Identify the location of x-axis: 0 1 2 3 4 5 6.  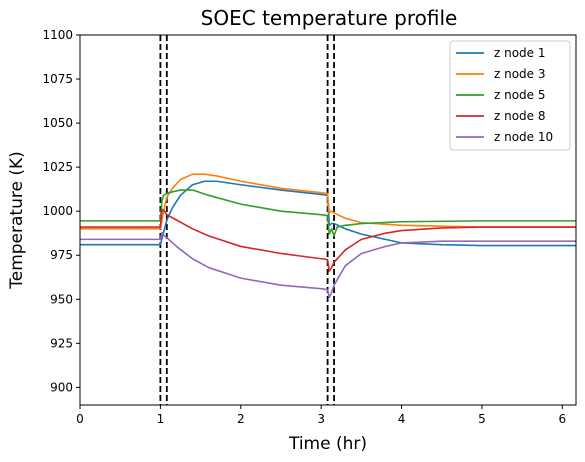
(321, 415).